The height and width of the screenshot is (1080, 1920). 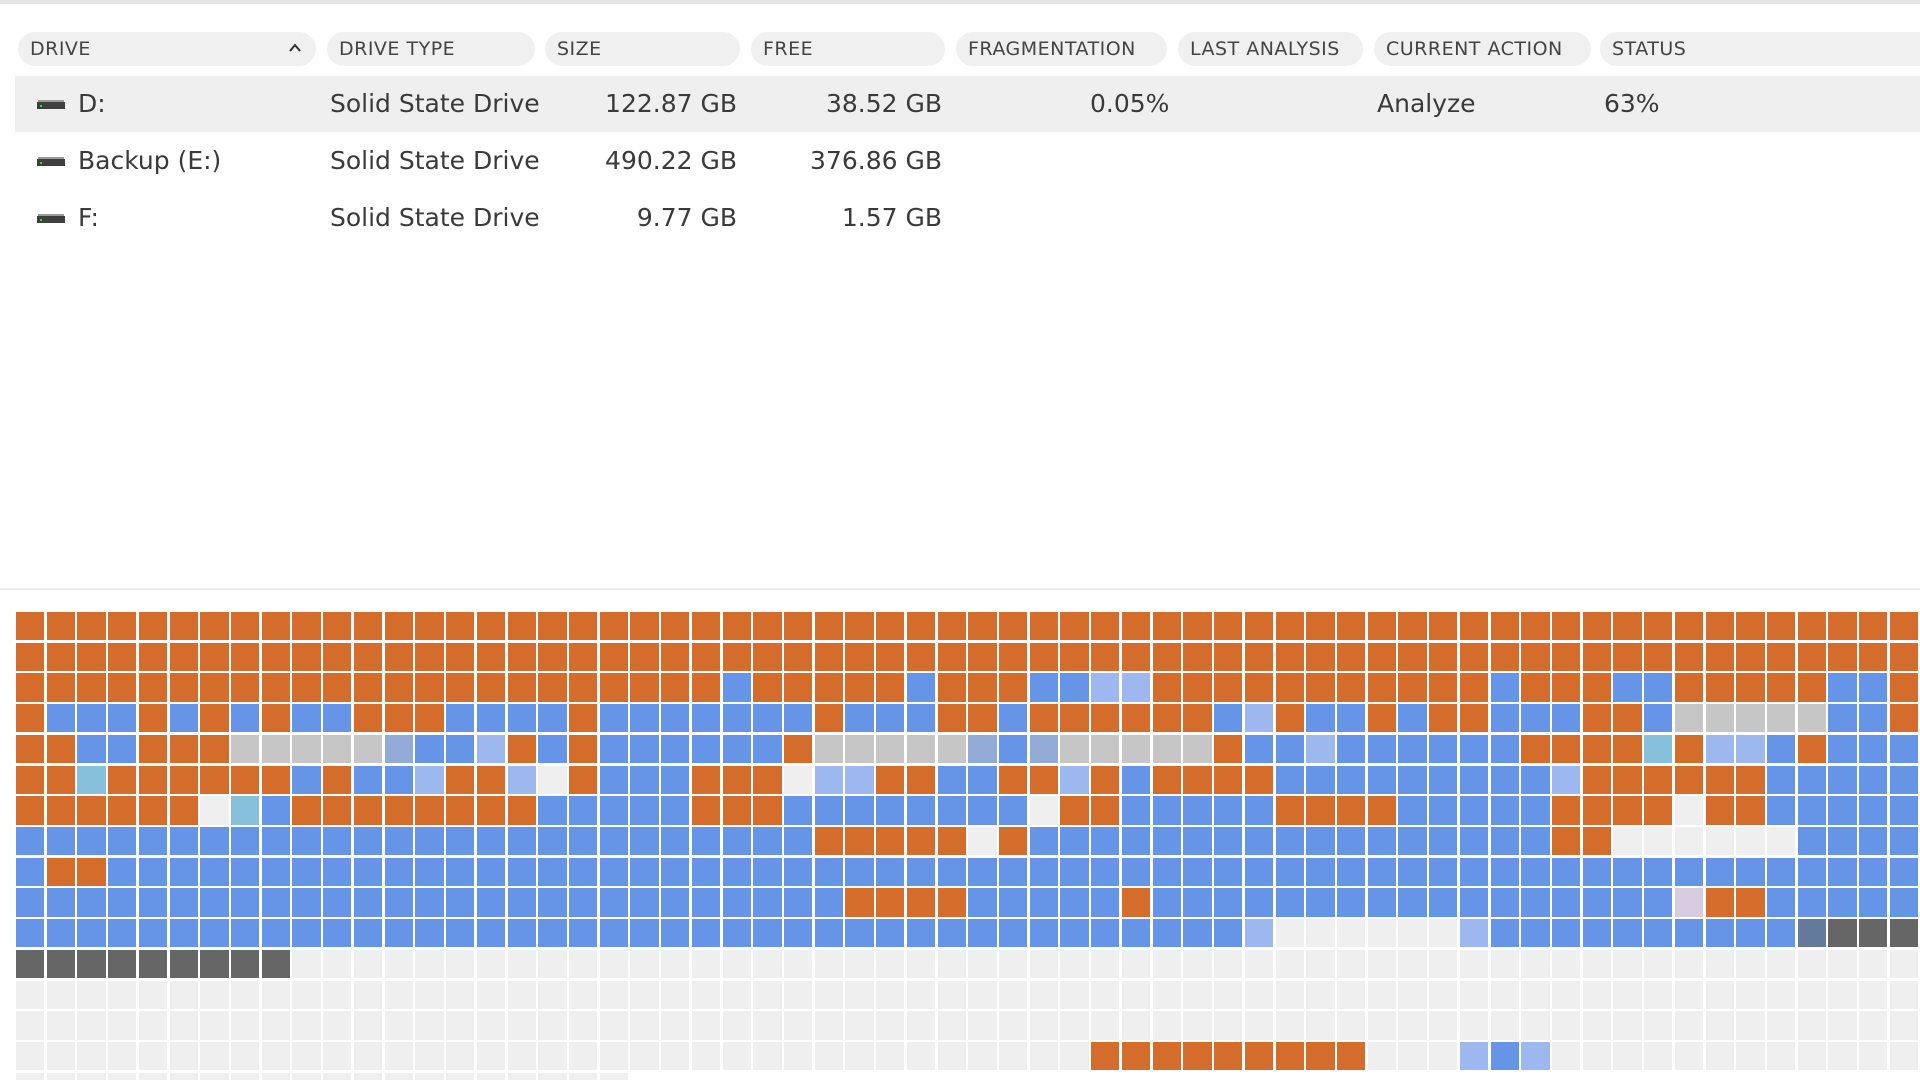 I want to click on column-header-status: STATUS, so click(x=1760, y=49).